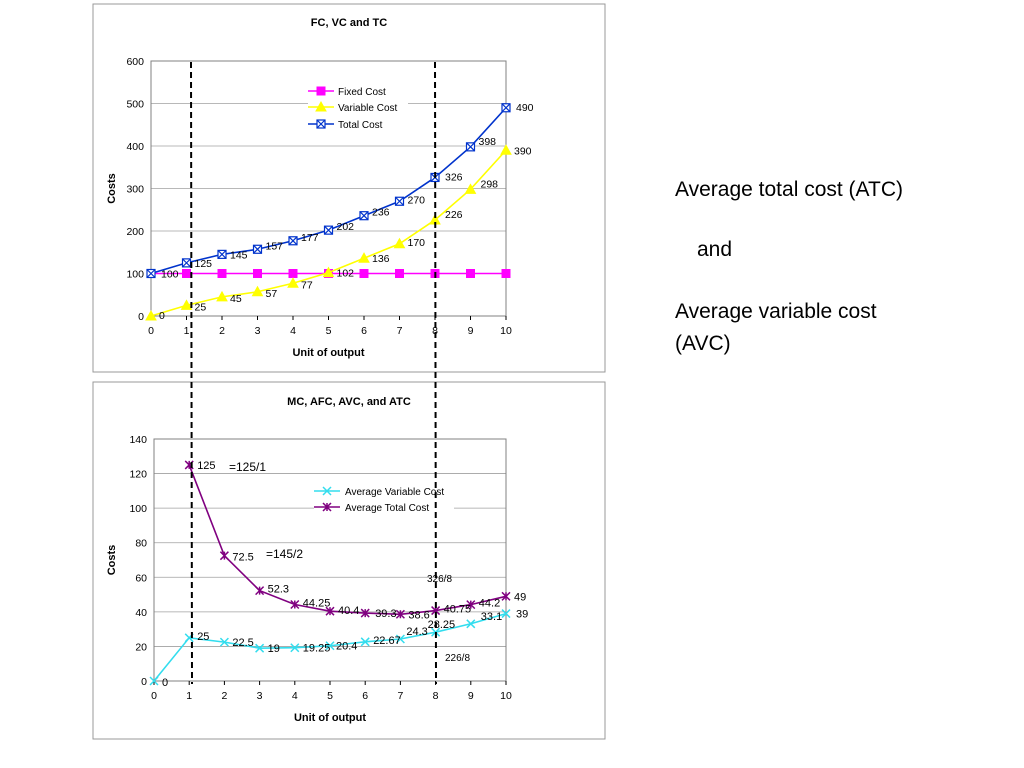 The width and height of the screenshot is (1024, 768). Describe the element at coordinates (274, 649) in the screenshot. I see `avc-data-label: 19` at that location.